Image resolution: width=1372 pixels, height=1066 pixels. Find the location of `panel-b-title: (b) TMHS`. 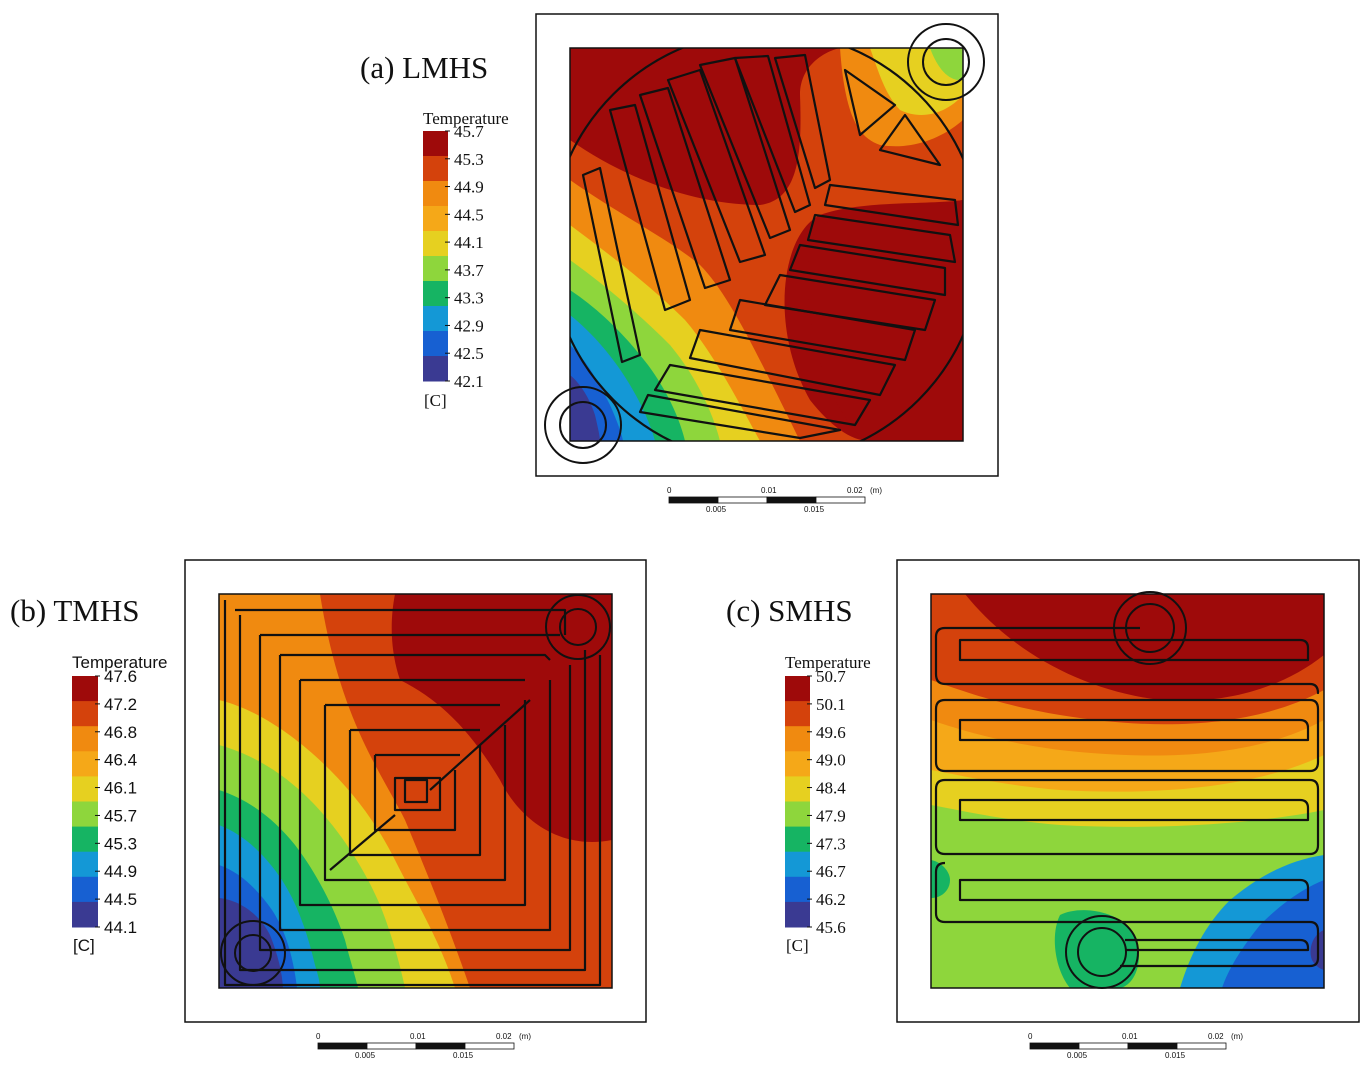

panel-b-title: (b) TMHS is located at coordinates (74, 610).